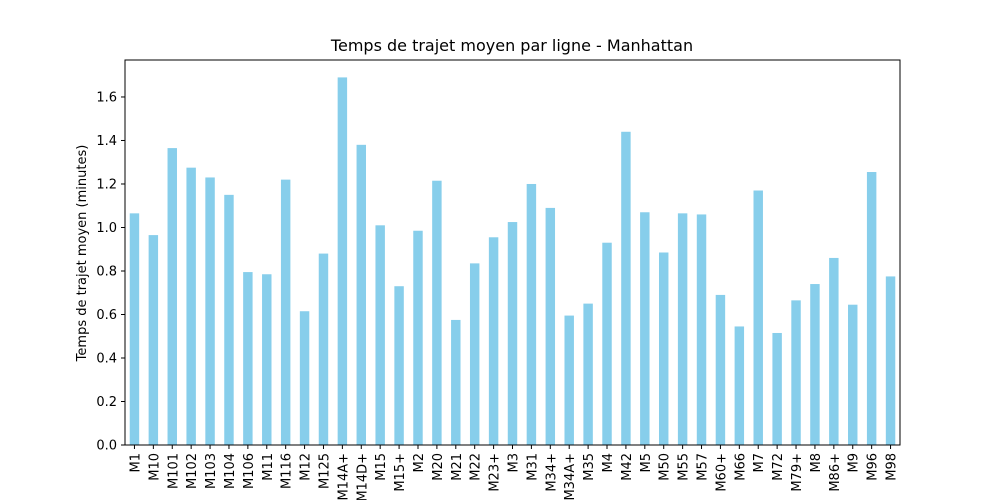 This screenshot has height=500, width=1000. What do you see at coordinates (135, 463) in the screenshot?
I see `x-tick-label: M1` at bounding box center [135, 463].